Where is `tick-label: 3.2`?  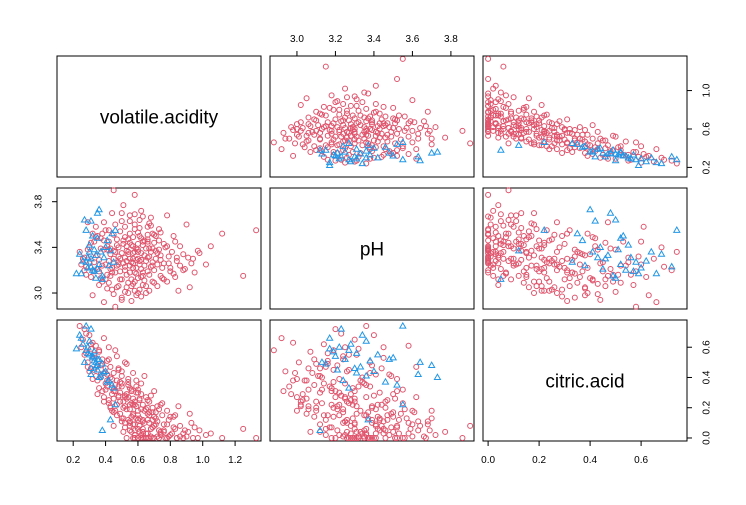
tick-label: 3.2 is located at coordinates (335, 39).